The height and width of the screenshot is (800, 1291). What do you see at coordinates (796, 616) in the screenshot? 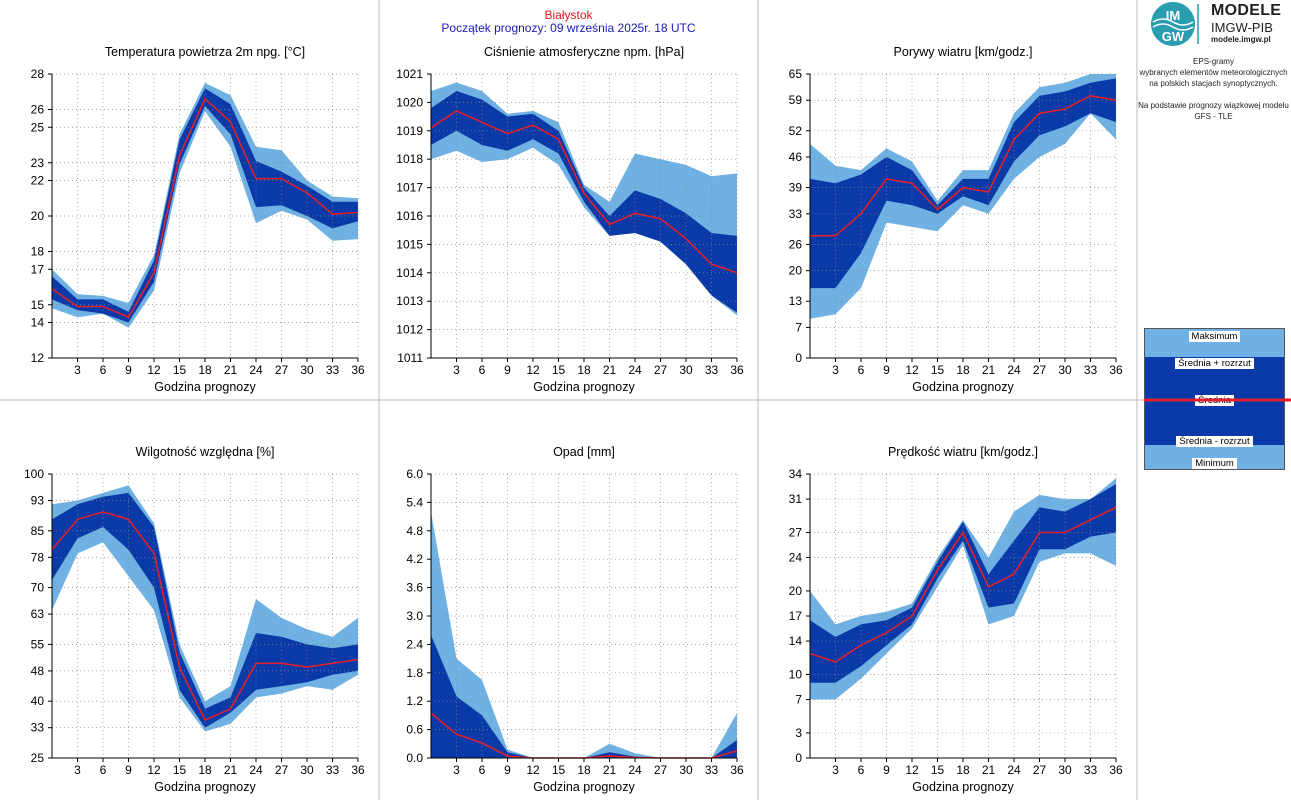
I see `y-tick-label: 17` at bounding box center [796, 616].